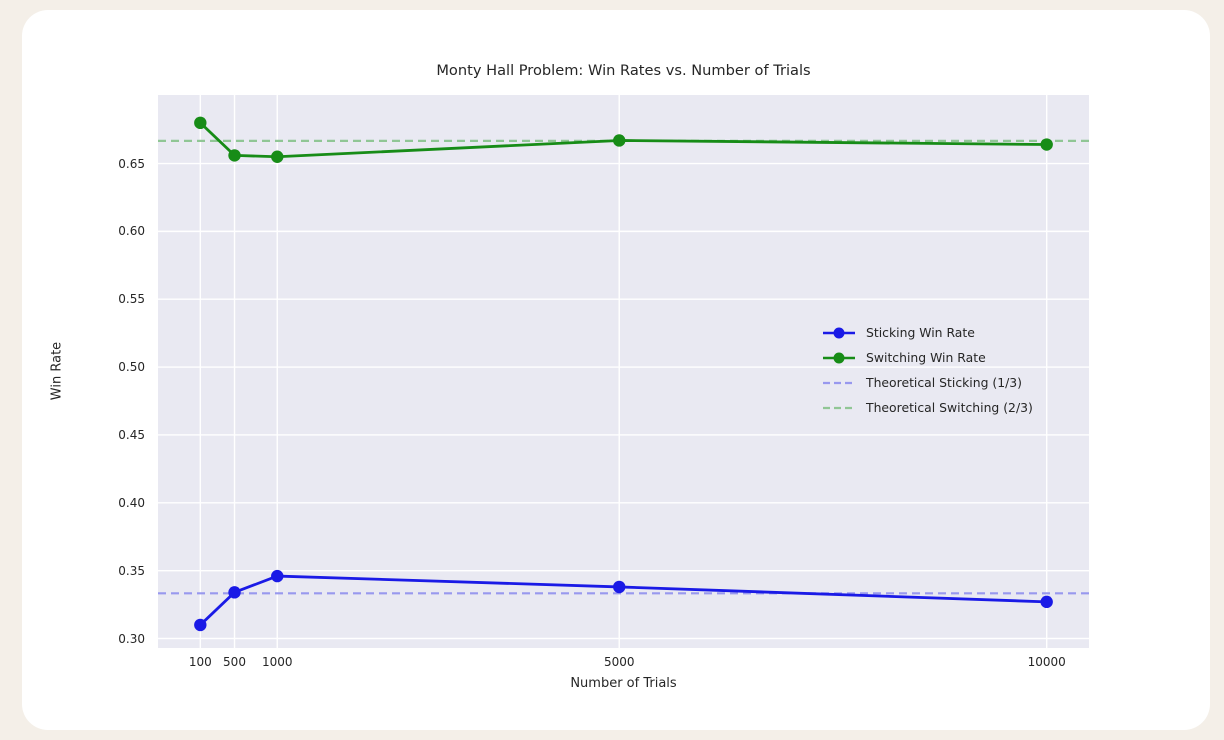  I want to click on x-tick-label: 10000, so click(1046, 662).